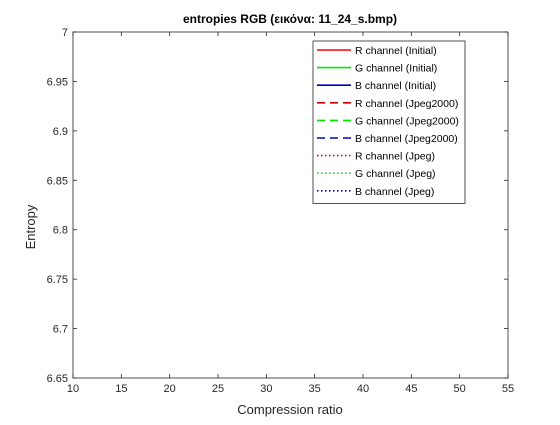 This screenshot has height=425, width=560. Describe the element at coordinates (394, 192) in the screenshot. I see `legend-entry-label: B channel (Jpeg)` at that location.